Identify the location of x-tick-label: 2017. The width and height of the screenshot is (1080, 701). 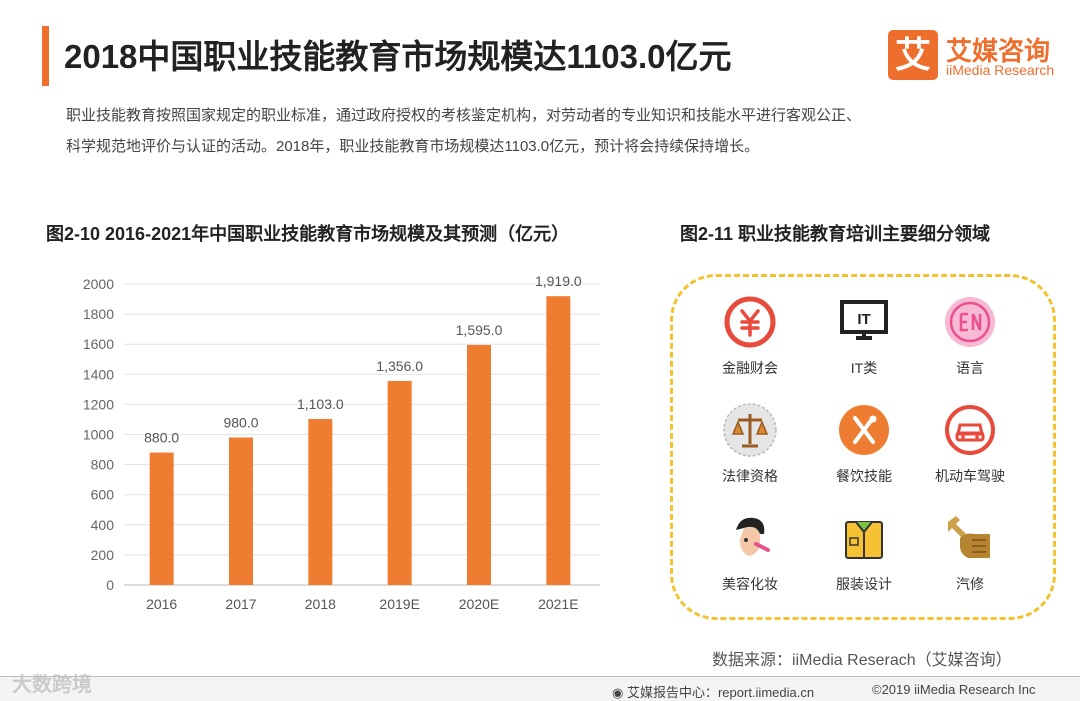
(240, 604).